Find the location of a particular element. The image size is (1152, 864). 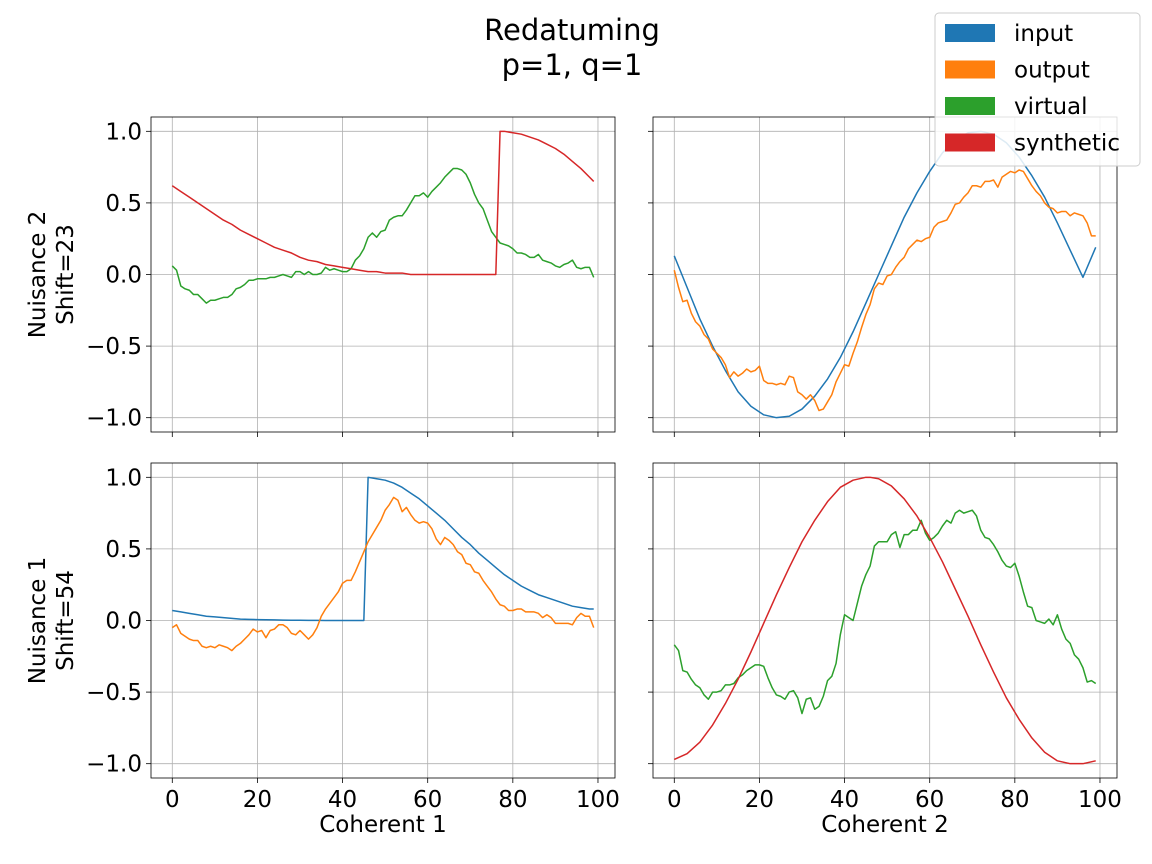

legend-swatch-input is located at coordinates (970, 33).